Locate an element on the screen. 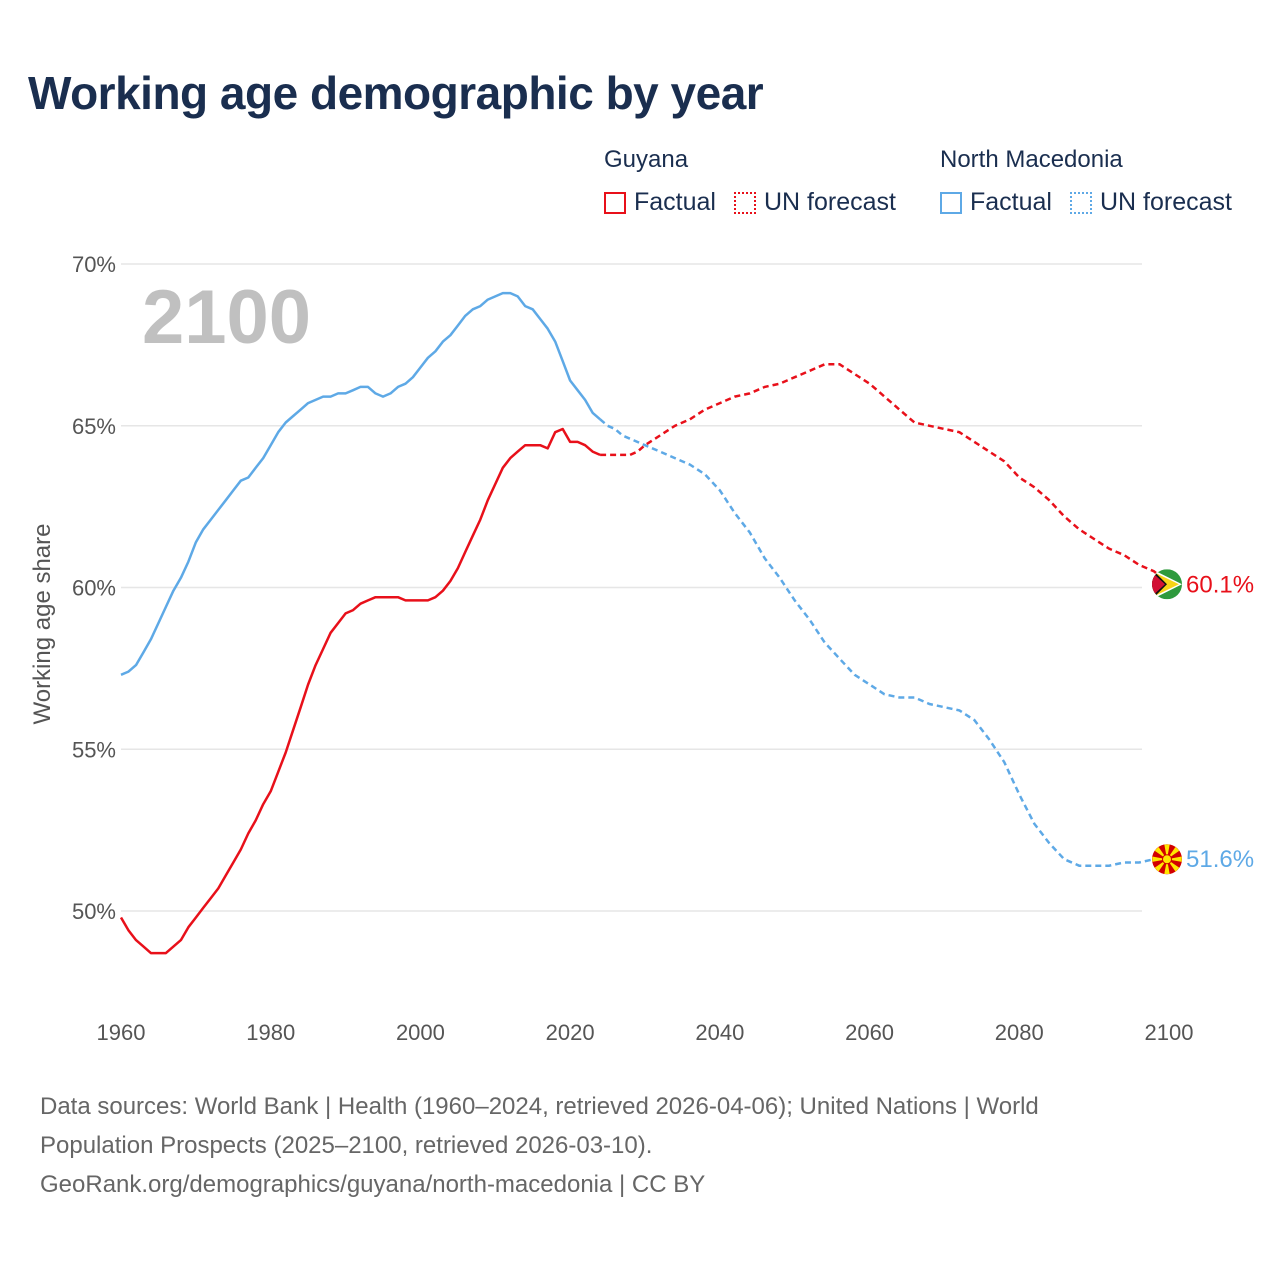 This screenshot has width=1280, height=1280. y-tick-label: 65% is located at coordinates (94, 426).